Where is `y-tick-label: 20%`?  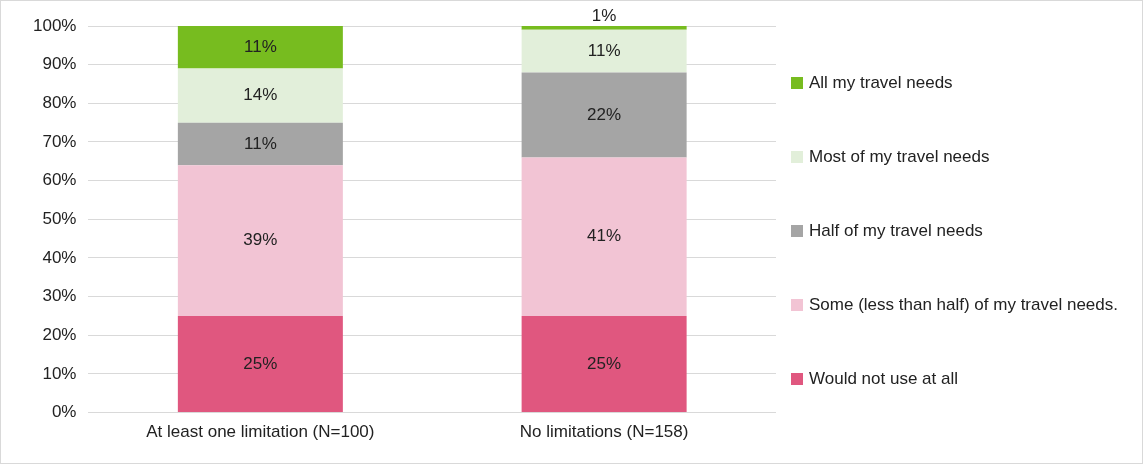 y-tick-label: 20% is located at coordinates (59, 334).